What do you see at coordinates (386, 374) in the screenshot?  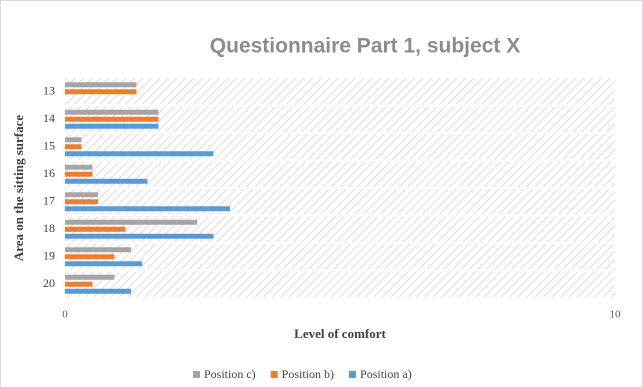 I see `legend-label: Position a)` at bounding box center [386, 374].